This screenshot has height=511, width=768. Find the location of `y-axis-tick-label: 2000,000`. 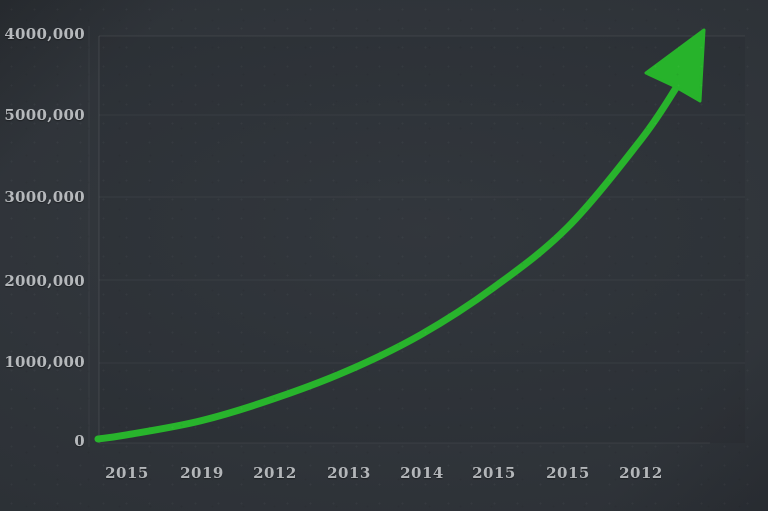

y-axis-tick-label: 2000,000 is located at coordinates (44, 281).